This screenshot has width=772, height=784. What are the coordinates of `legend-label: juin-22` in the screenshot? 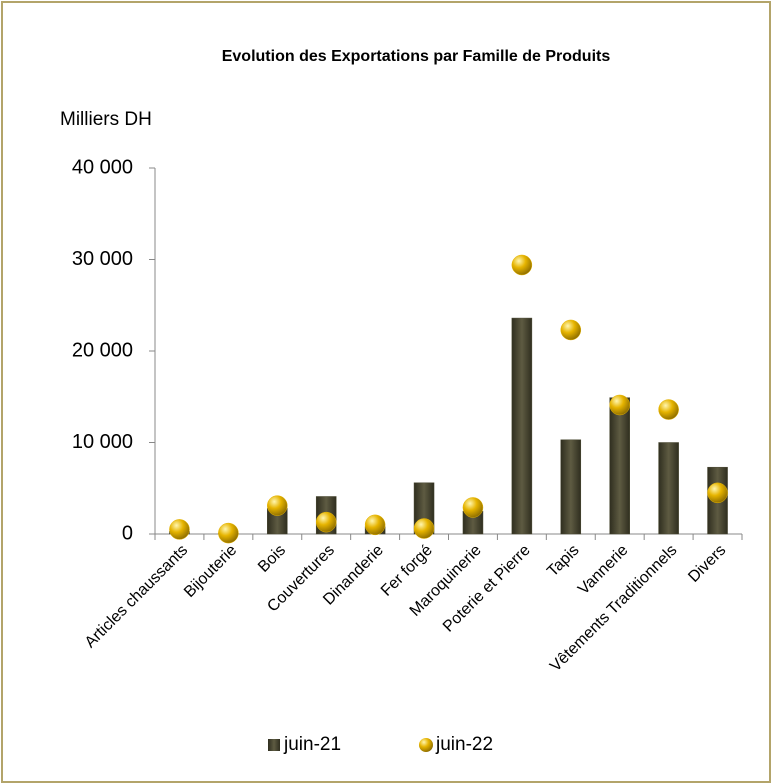 It's located at (464, 744).